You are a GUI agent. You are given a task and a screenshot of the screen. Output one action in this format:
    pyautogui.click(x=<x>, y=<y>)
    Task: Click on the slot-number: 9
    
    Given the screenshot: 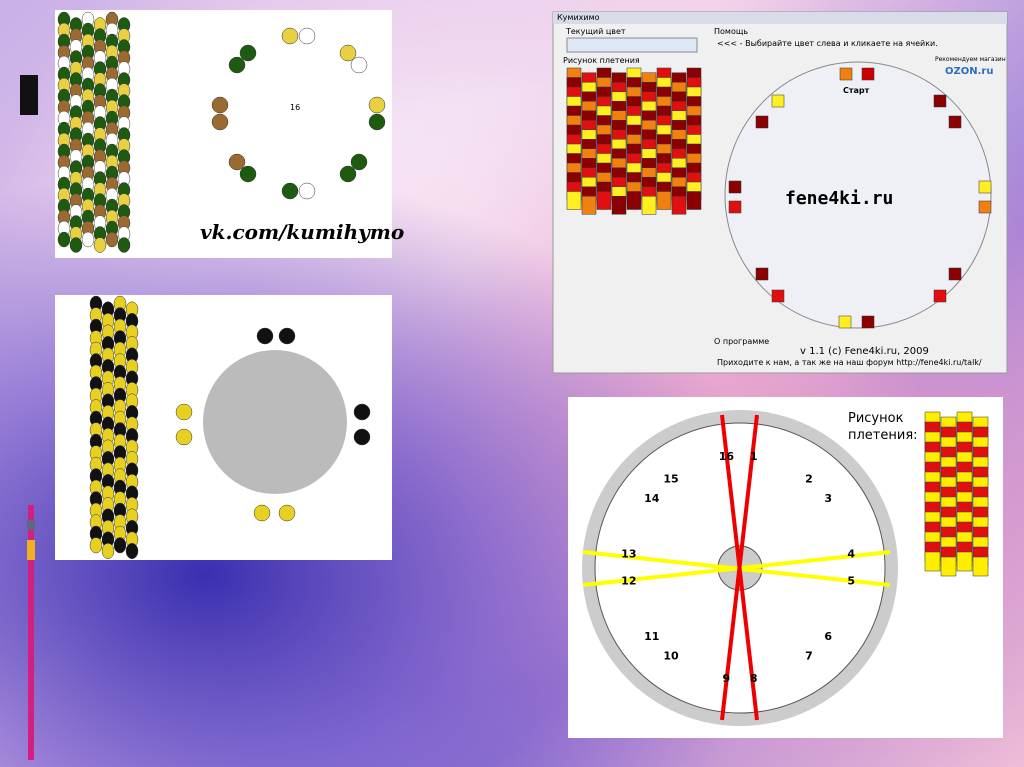 What is the action you would take?
    pyautogui.click(x=727, y=678)
    